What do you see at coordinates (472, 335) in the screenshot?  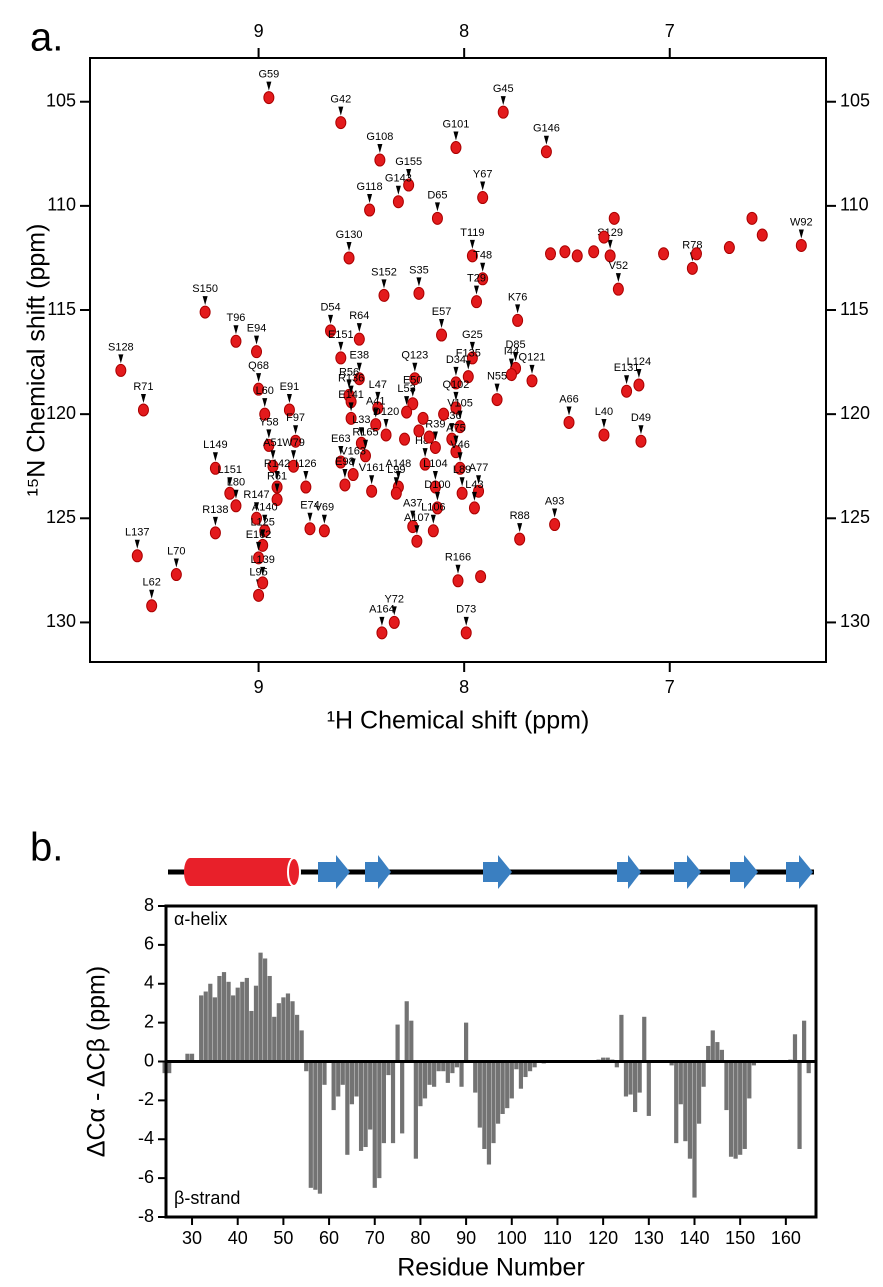 I see `peak-label: G25` at bounding box center [472, 335].